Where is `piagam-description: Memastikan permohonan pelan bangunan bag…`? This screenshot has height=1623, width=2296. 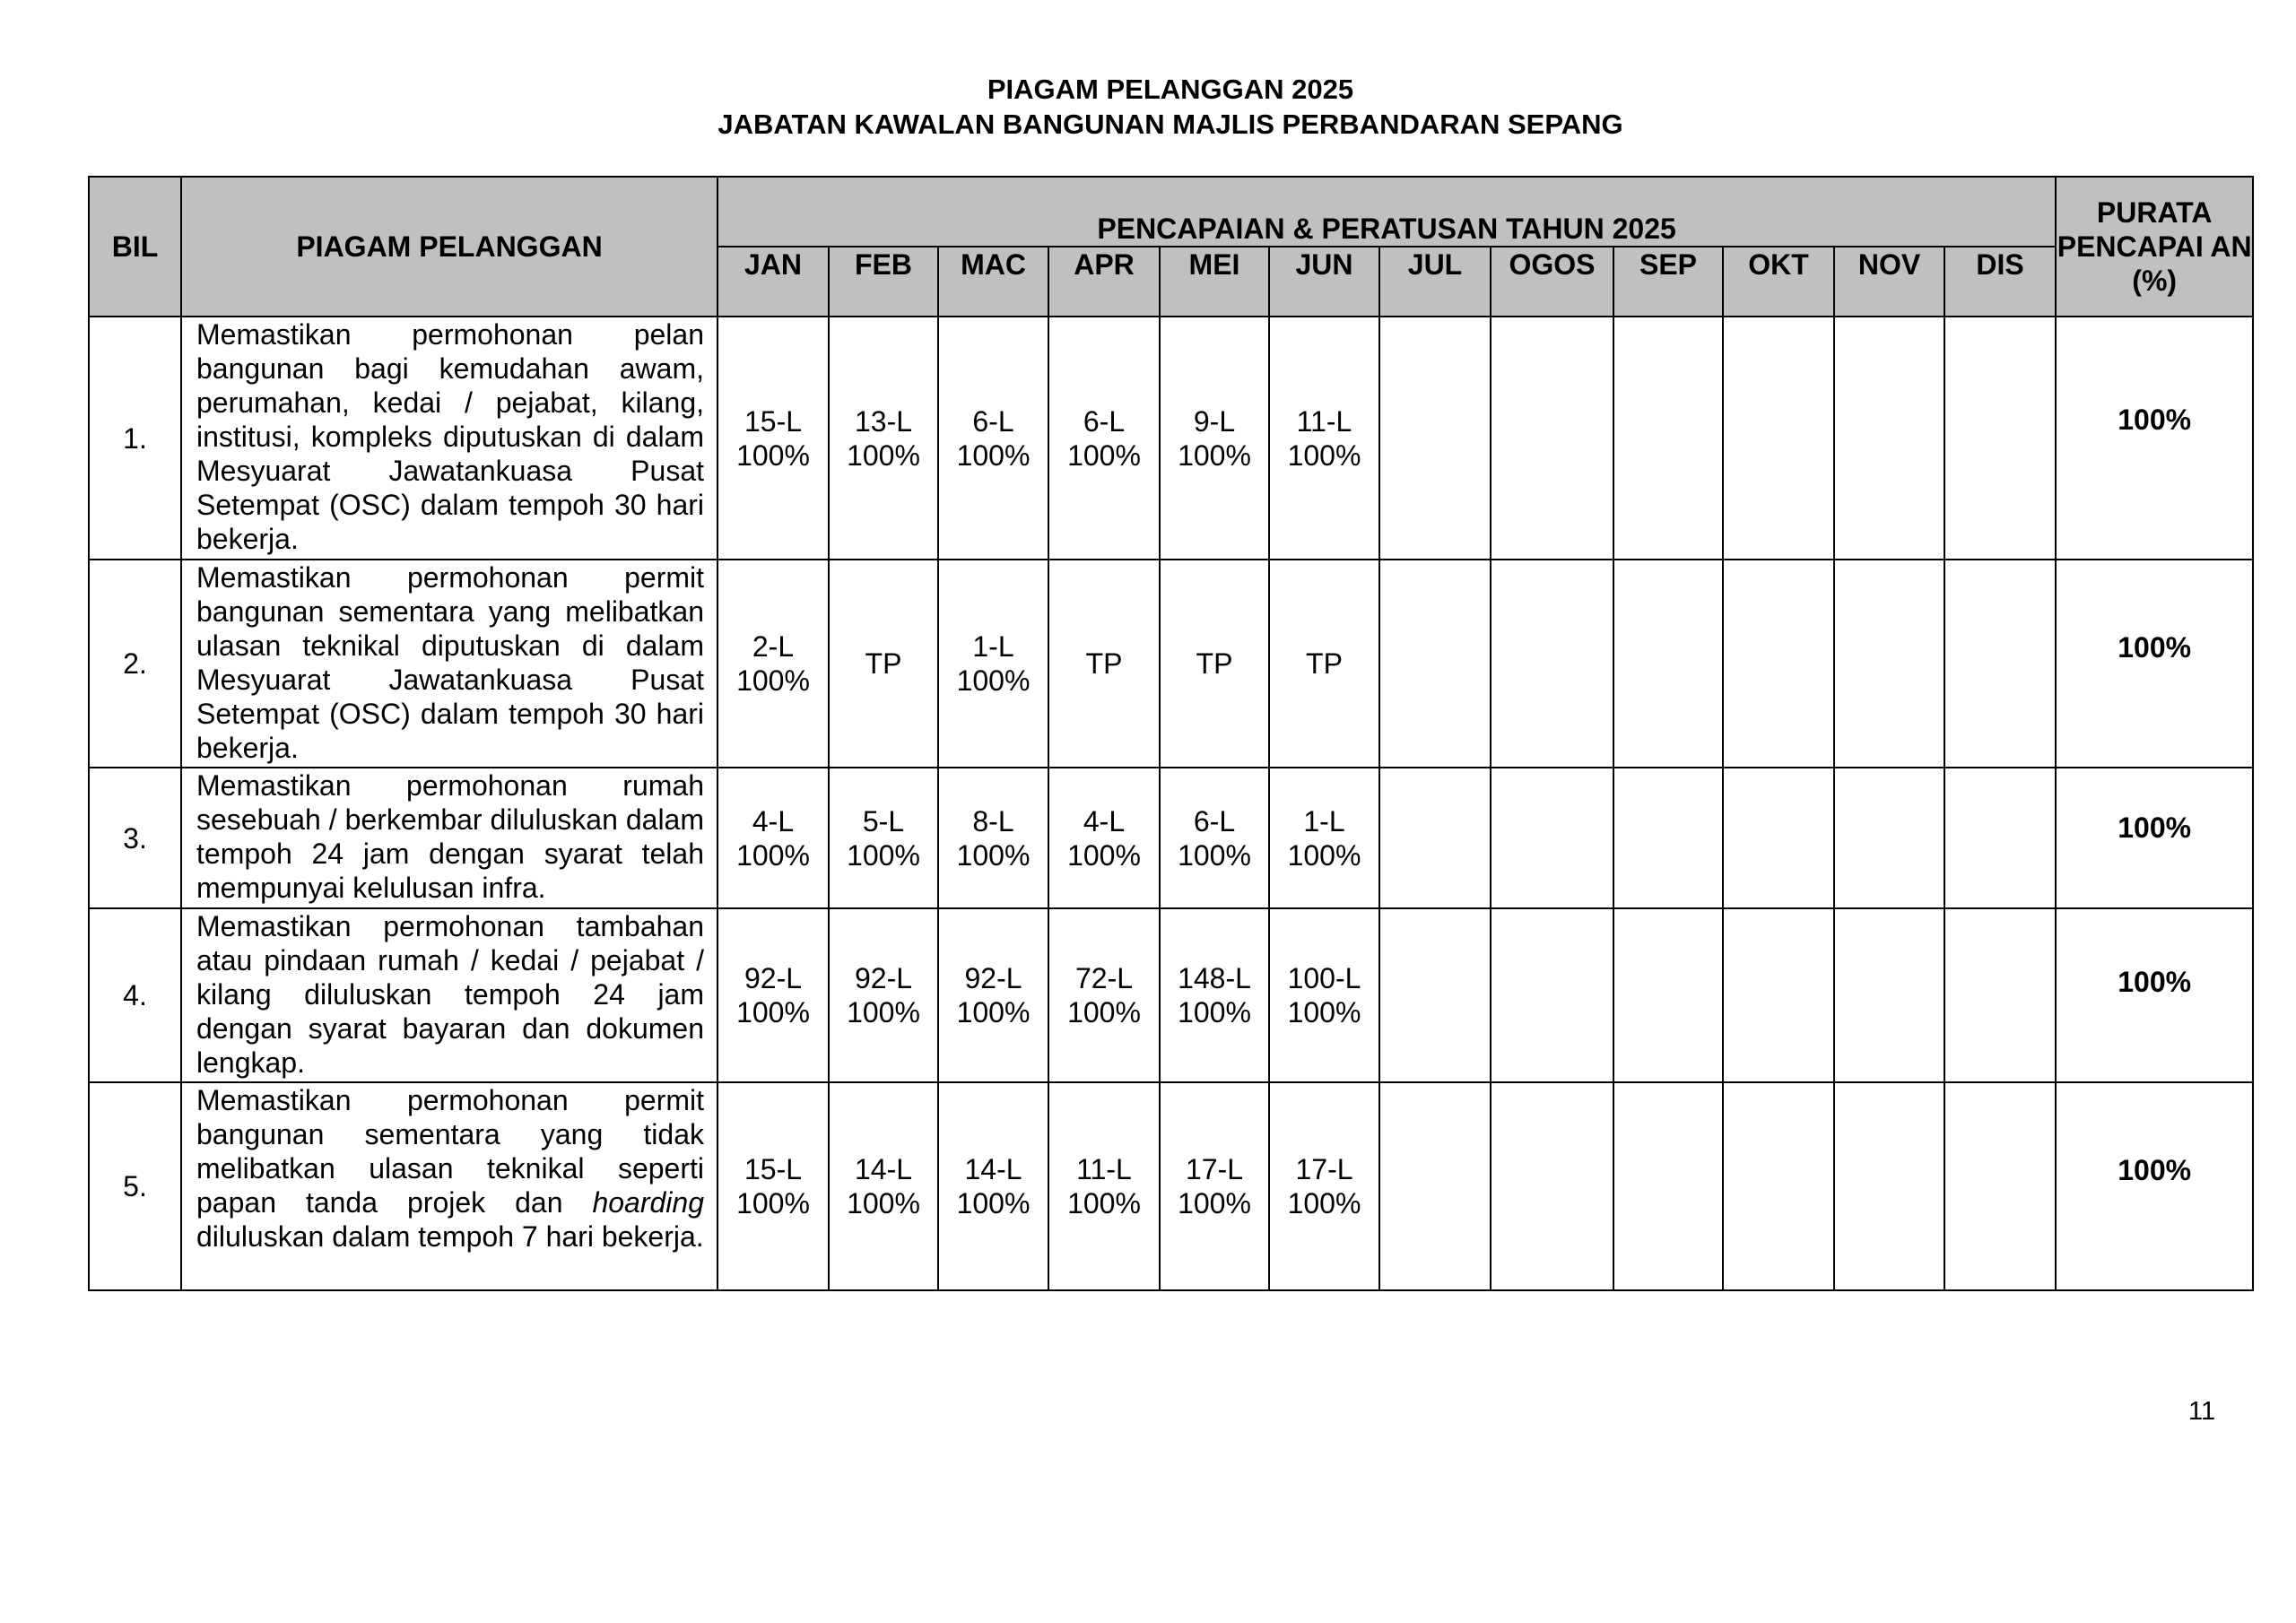
piagam-description: Memastikan permohonan pelan bangunan bag… is located at coordinates (449, 438).